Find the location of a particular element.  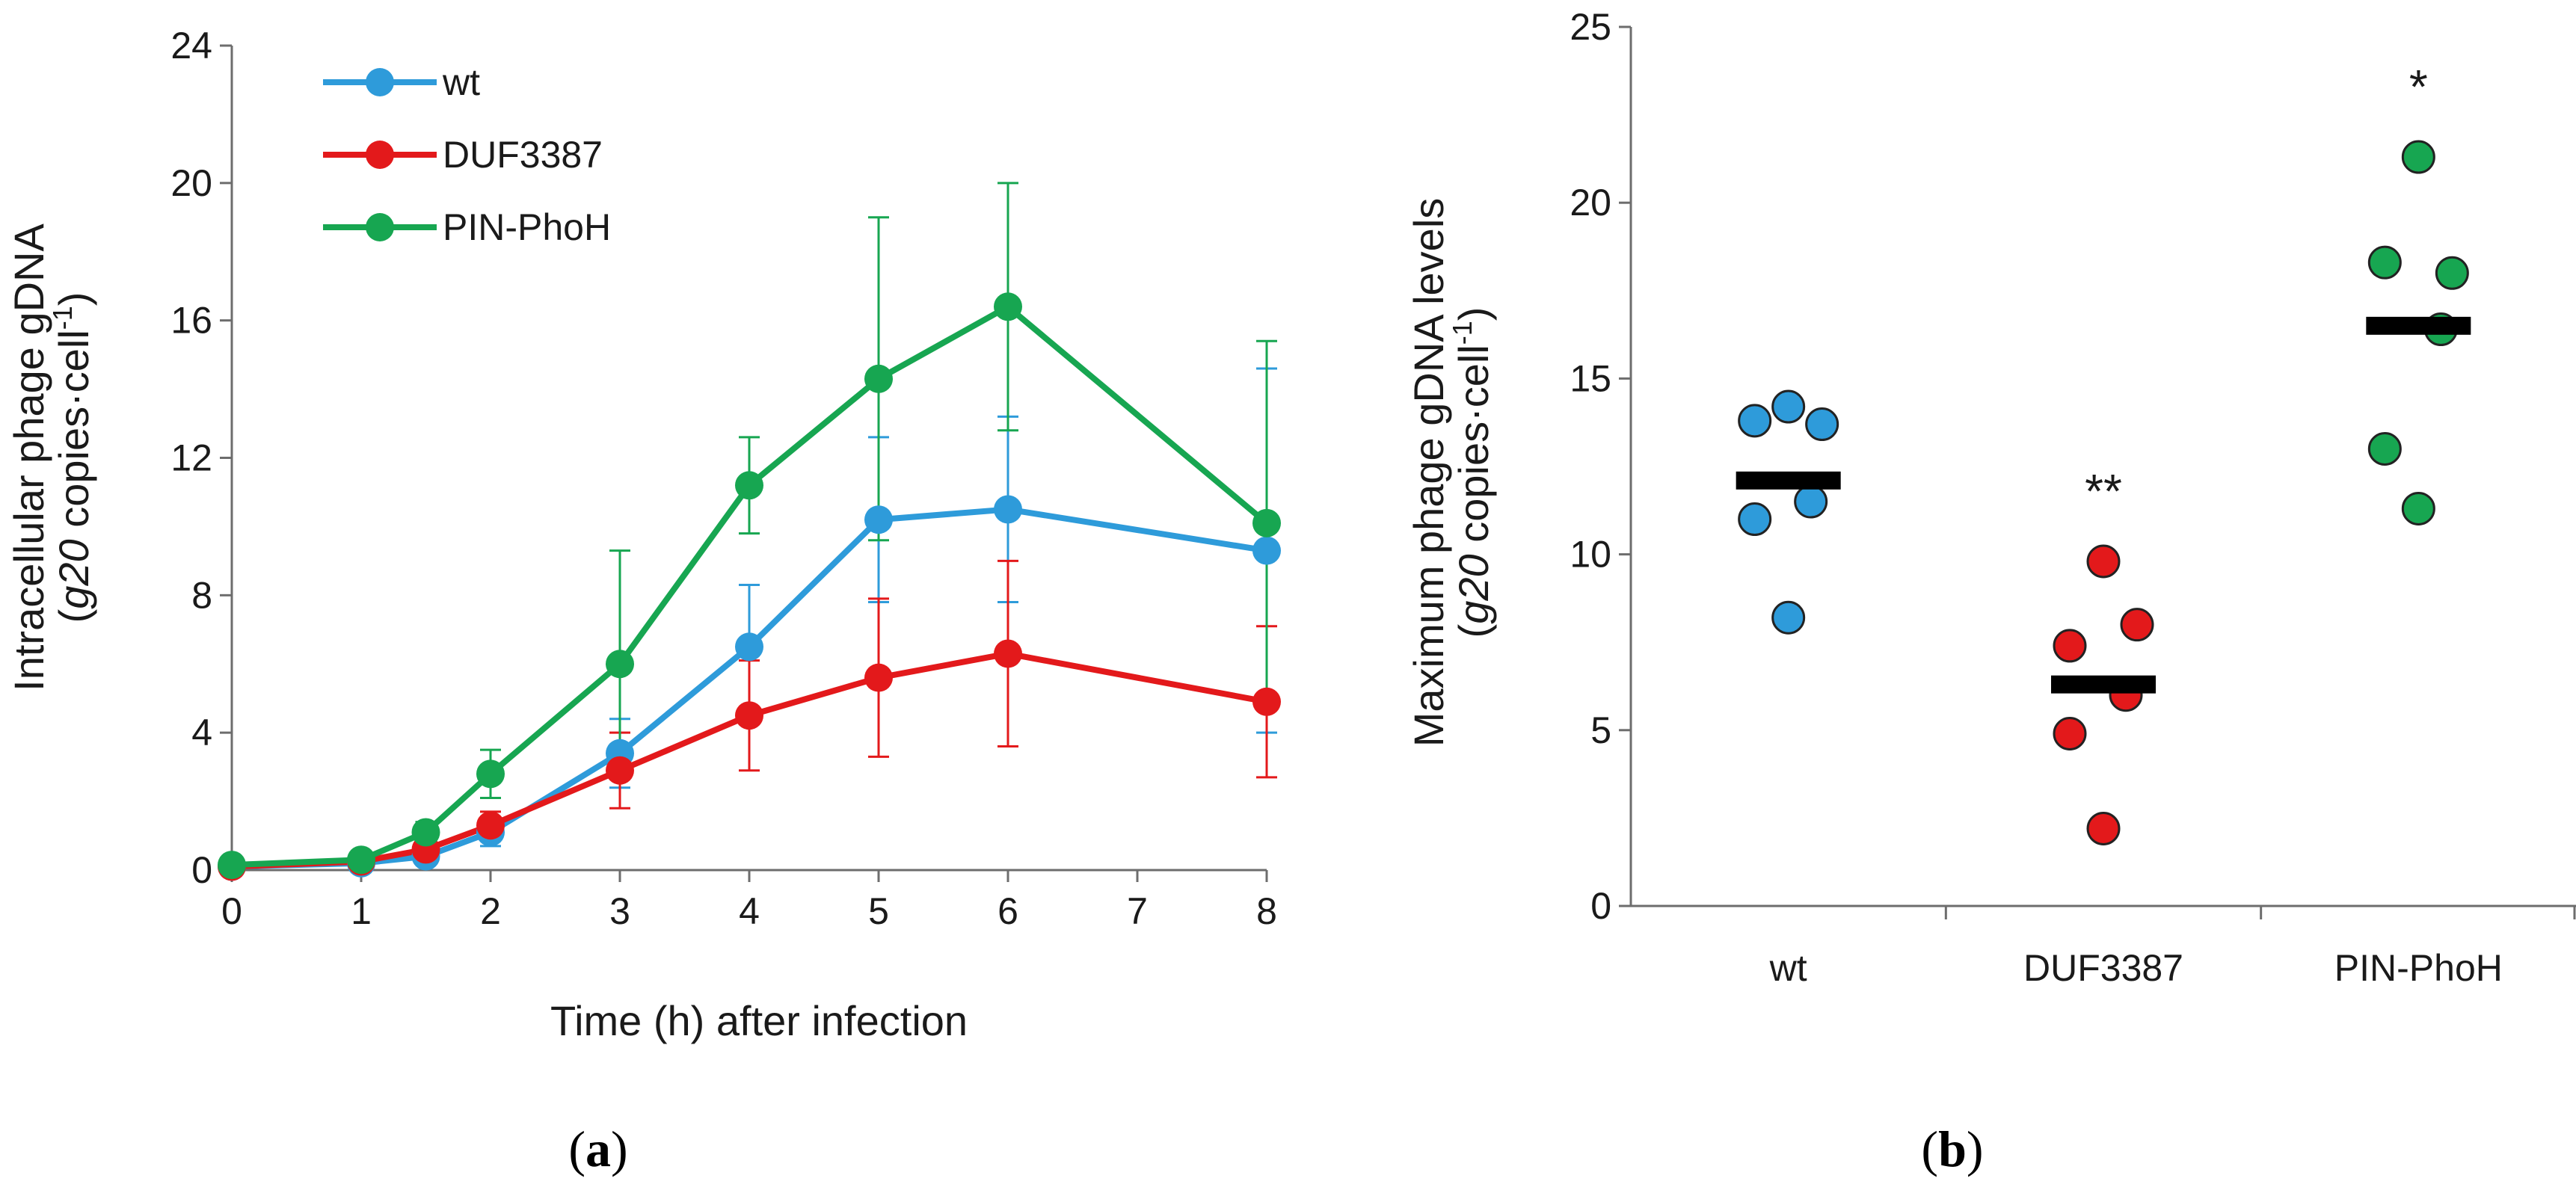

panel-b-y-tick-label: 25 is located at coordinates (1590, 27).